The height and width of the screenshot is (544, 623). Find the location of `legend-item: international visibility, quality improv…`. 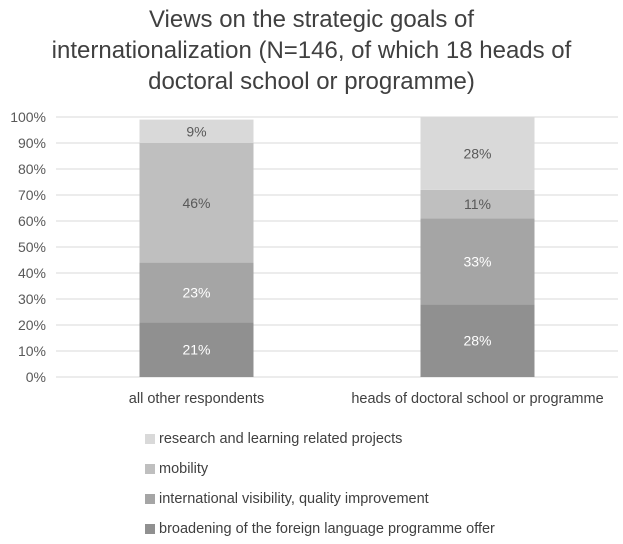

legend-item: international visibility, quality improv… is located at coordinates (320, 499).